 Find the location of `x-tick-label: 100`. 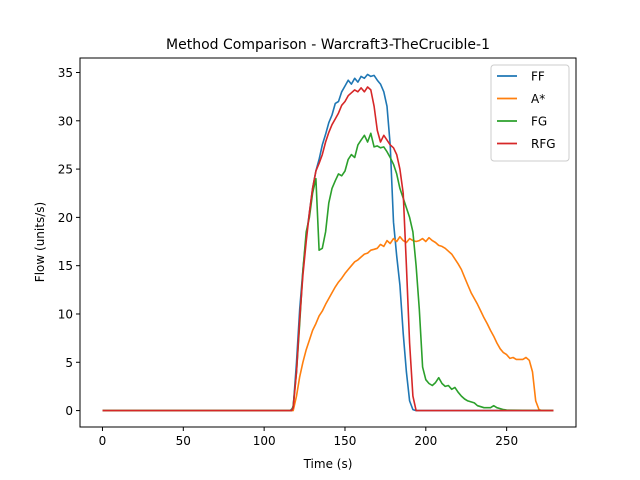

x-tick-label: 100 is located at coordinates (264, 441).